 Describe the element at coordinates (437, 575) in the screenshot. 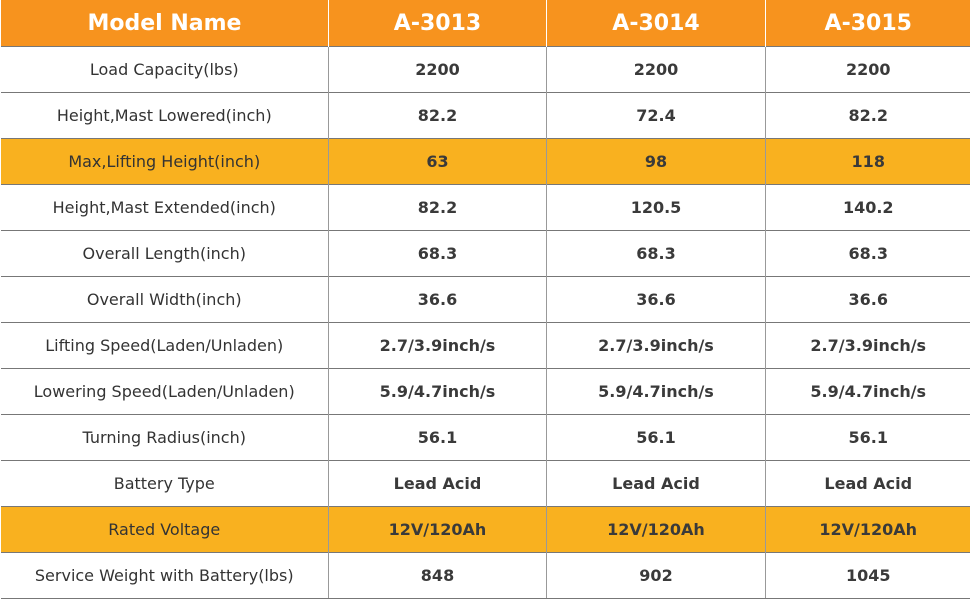

I see `cell-value: 848` at that location.